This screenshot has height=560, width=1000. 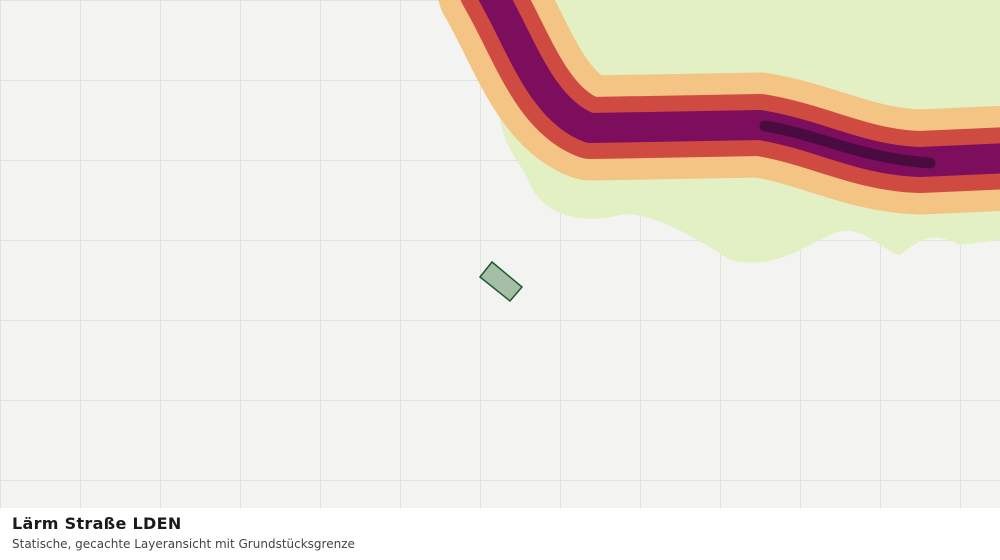 What do you see at coordinates (501, 281) in the screenshot?
I see `parcel-boundary` at bounding box center [501, 281].